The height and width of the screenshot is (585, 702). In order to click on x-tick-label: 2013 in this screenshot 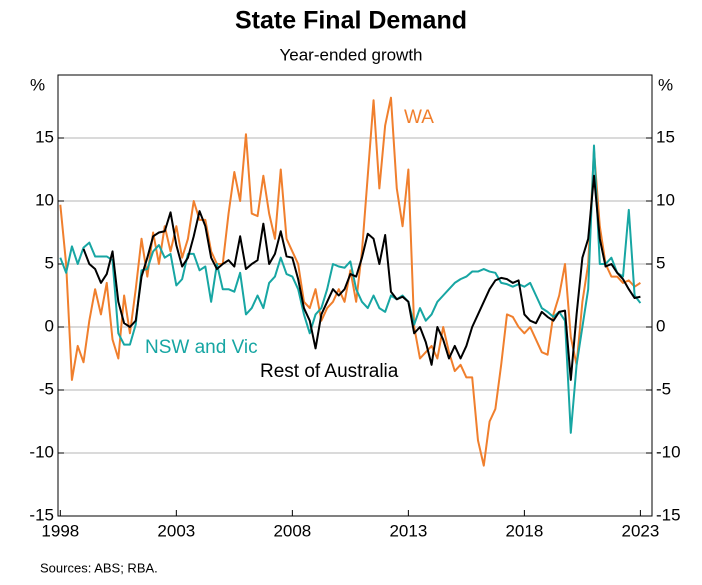, I will do `click(408, 530)`.